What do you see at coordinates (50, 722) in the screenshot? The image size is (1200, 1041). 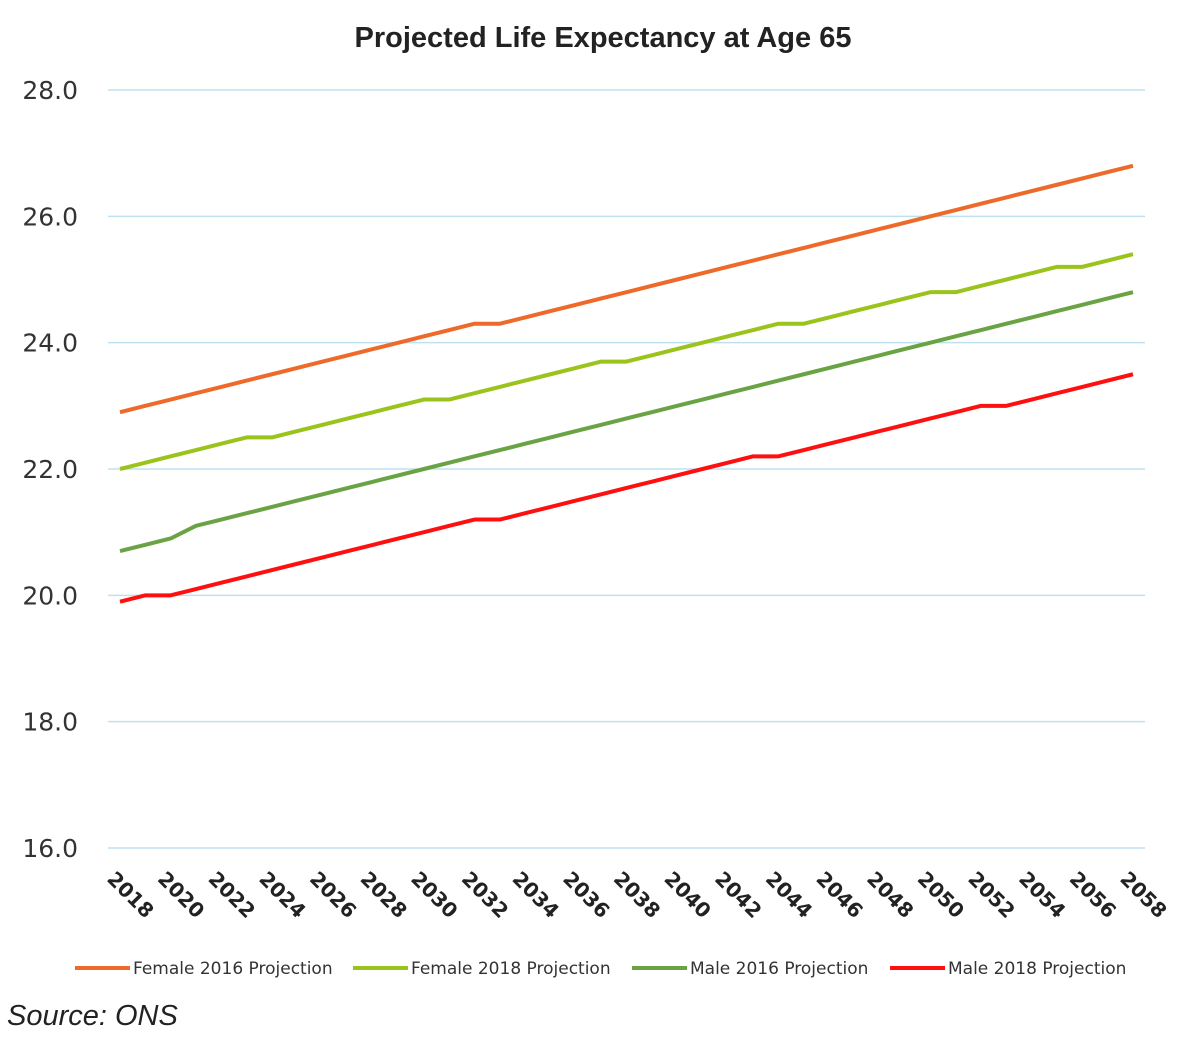 I see `y-tick-label: 18.0` at bounding box center [50, 722].